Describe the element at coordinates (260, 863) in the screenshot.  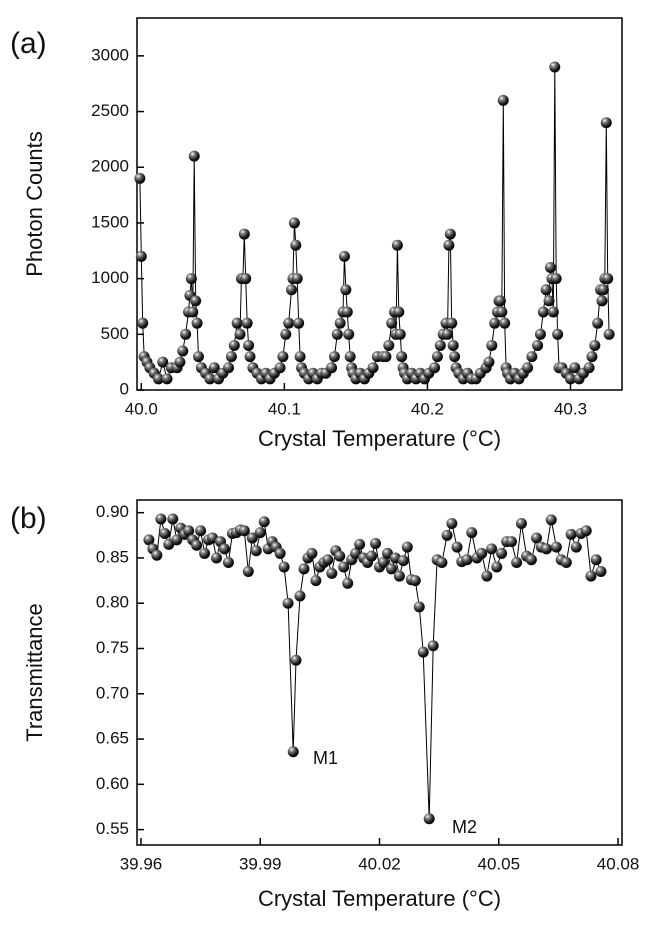
I see `x-tick-label: 39.99` at that location.